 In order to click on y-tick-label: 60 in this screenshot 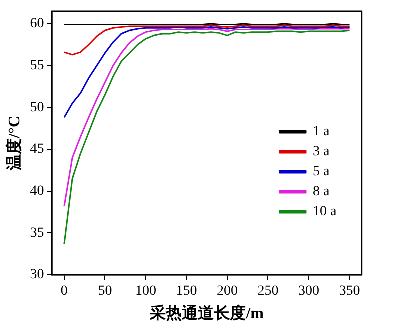, I will do `click(37, 24)`.